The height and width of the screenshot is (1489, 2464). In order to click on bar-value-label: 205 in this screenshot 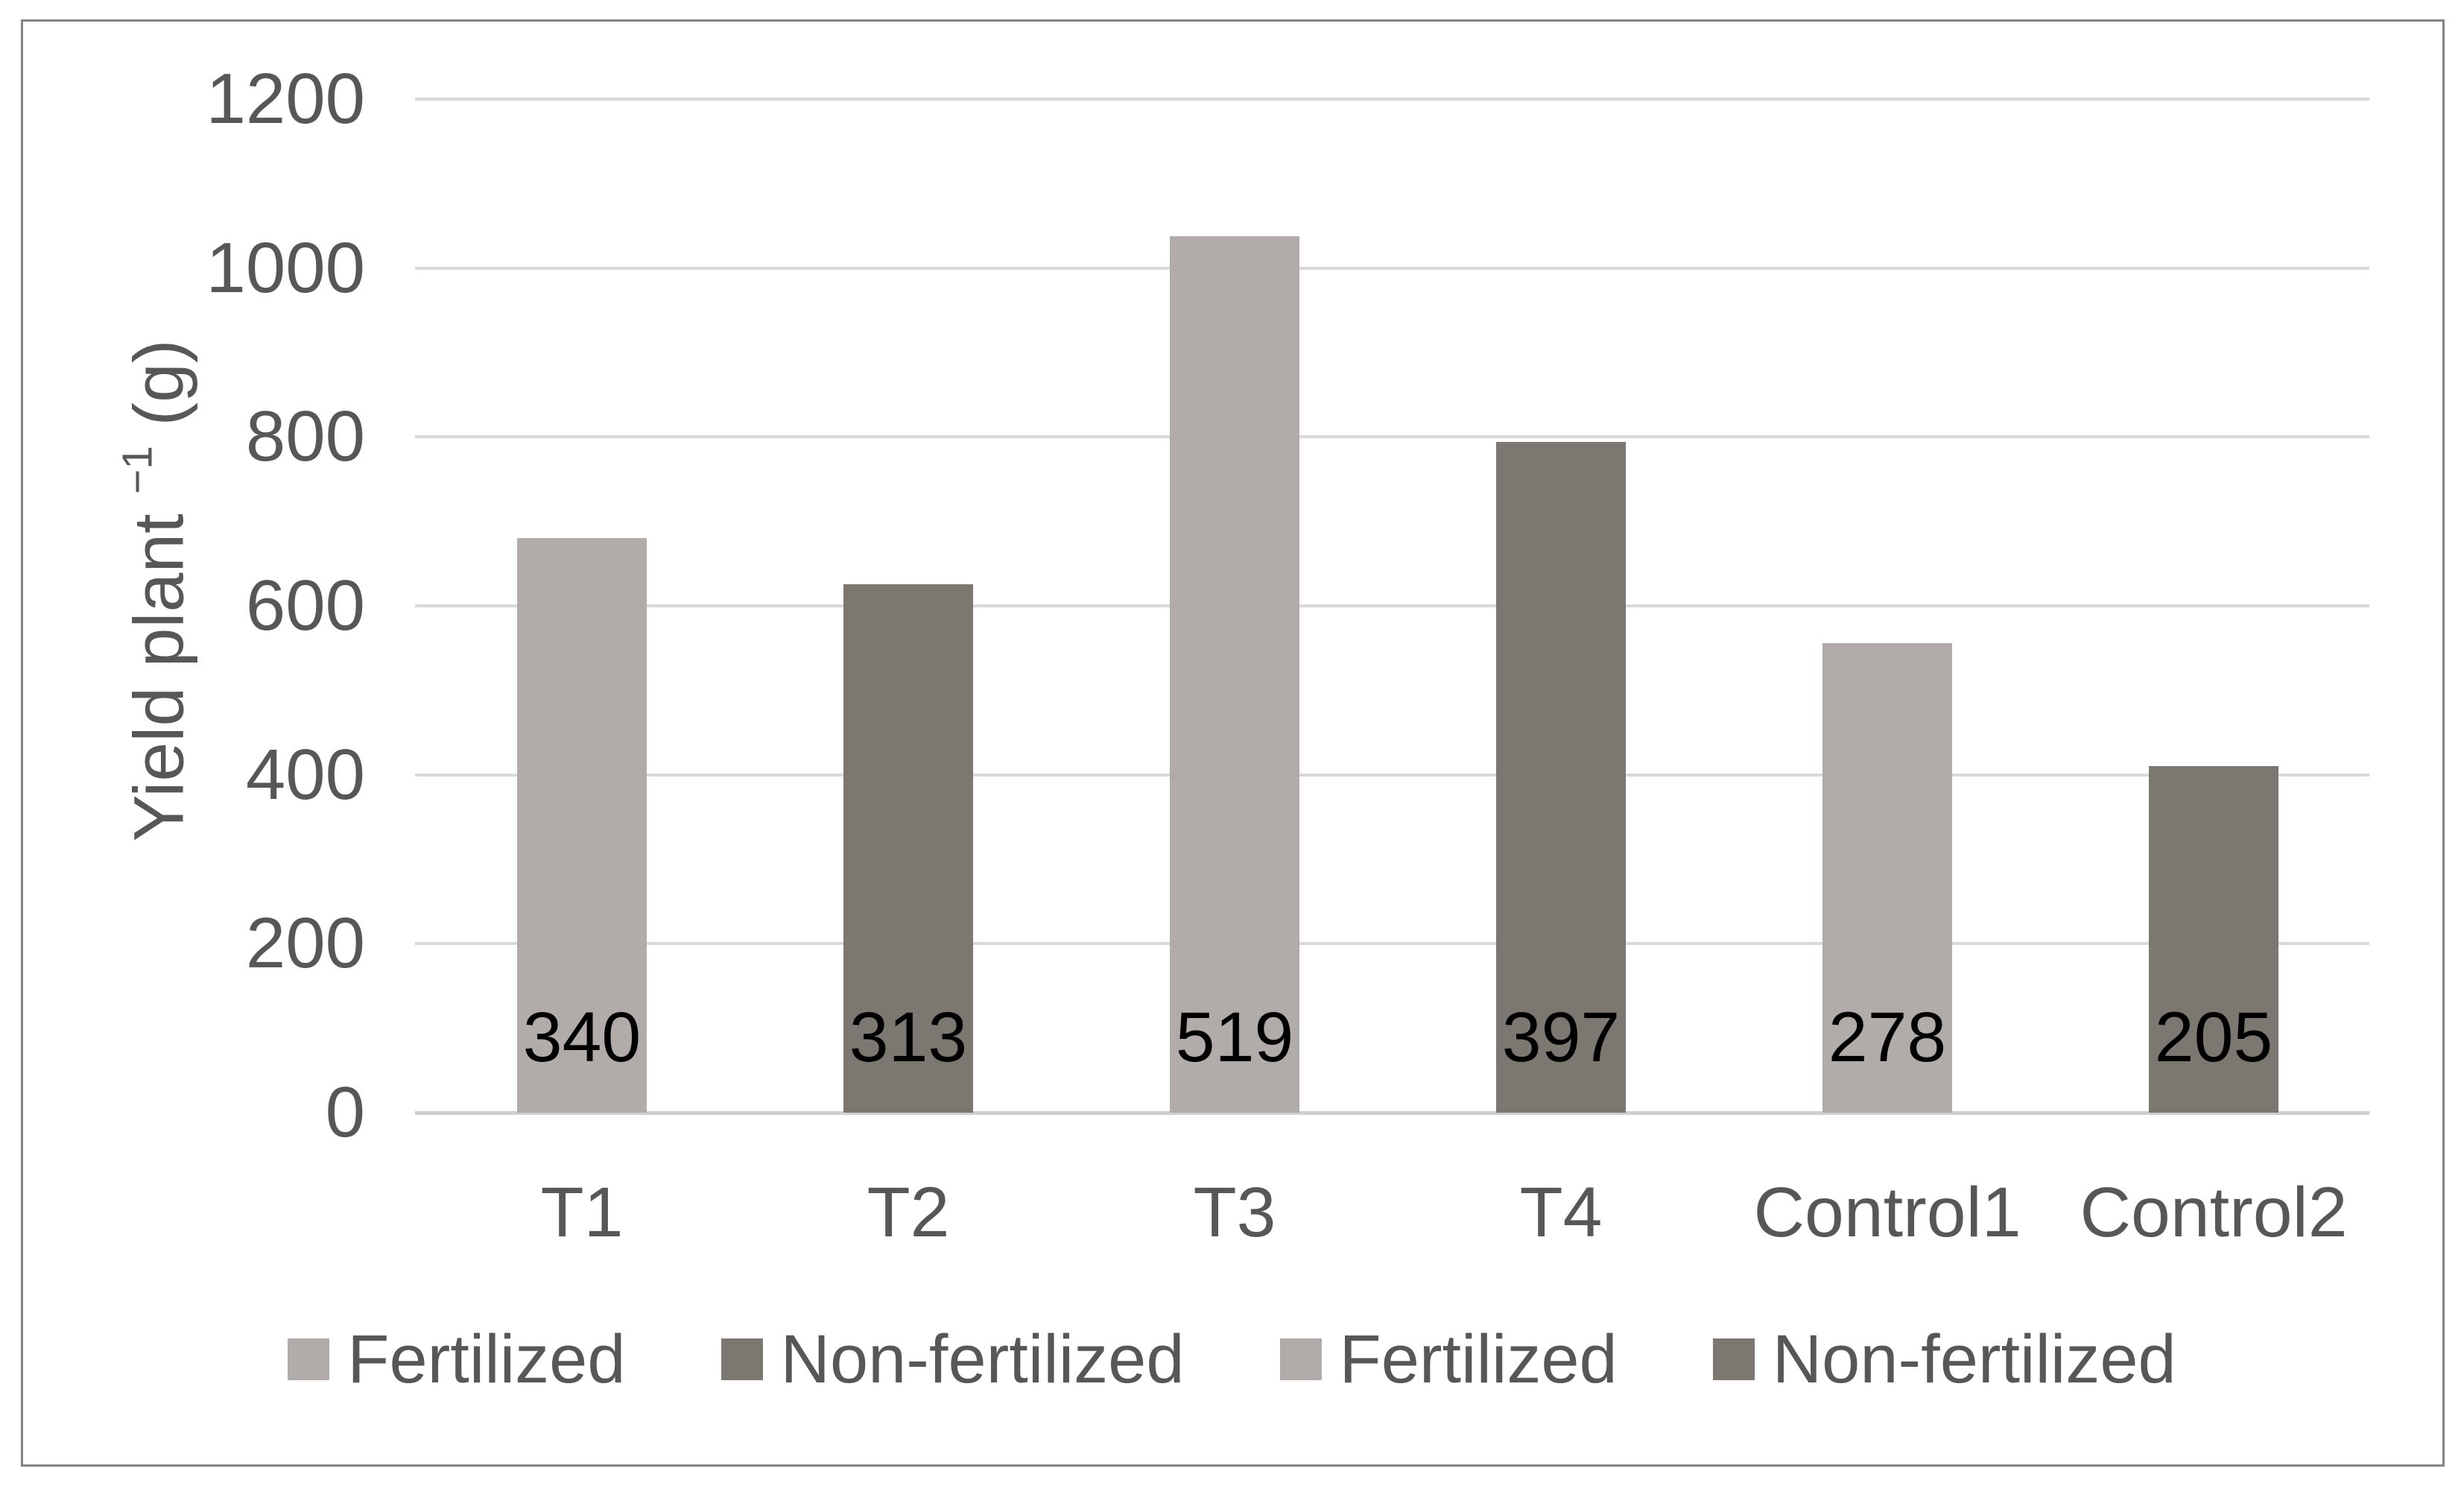, I will do `click(2213, 1037)`.